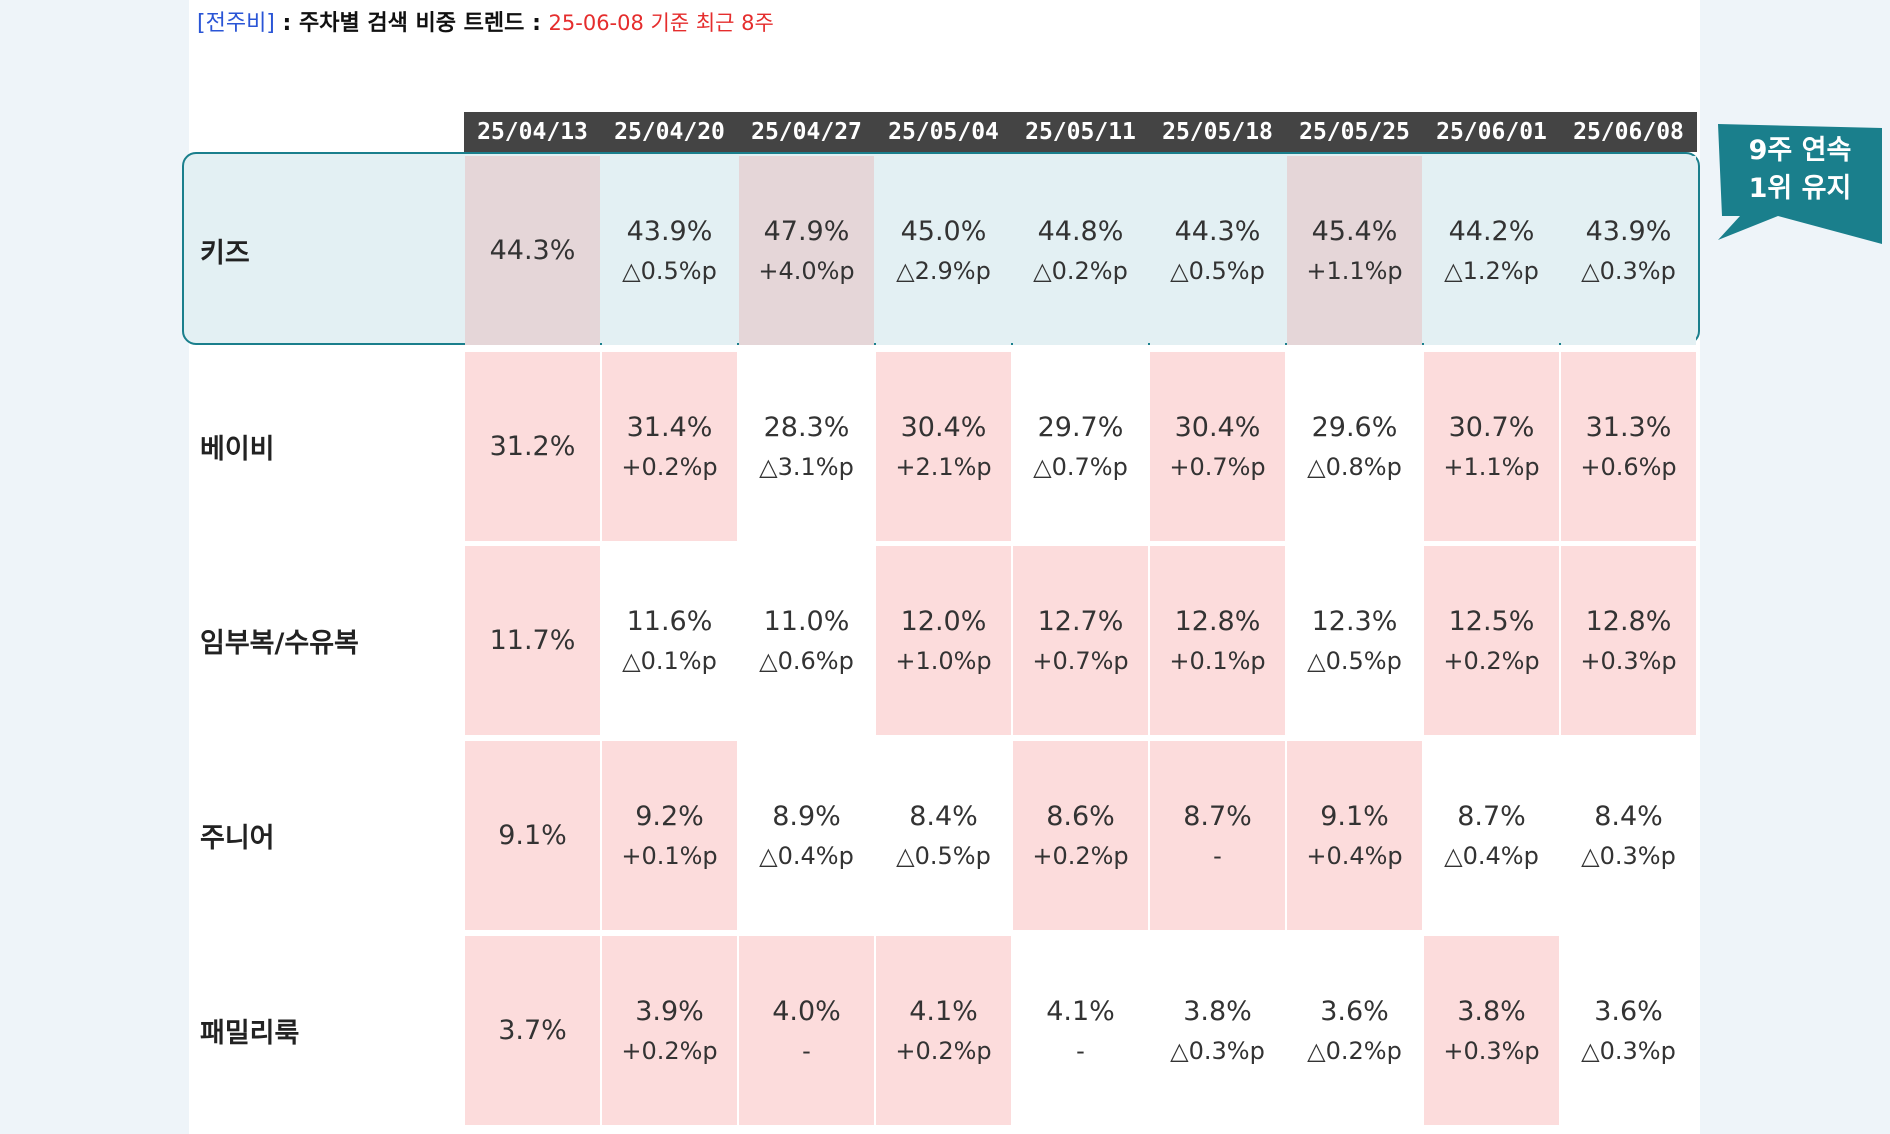 This screenshot has height=1134, width=1890. Describe the element at coordinates (1628, 816) in the screenshot. I see `share-value: 8.4%` at that location.